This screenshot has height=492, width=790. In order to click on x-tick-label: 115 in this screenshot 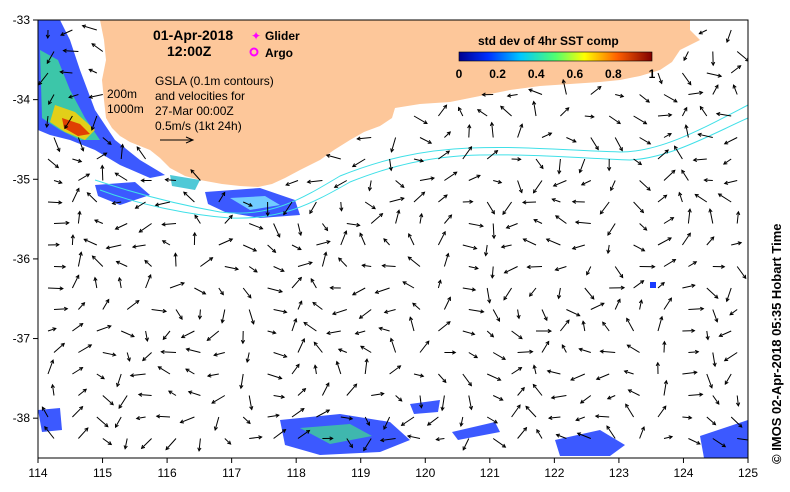, I will do `click(102, 473)`.